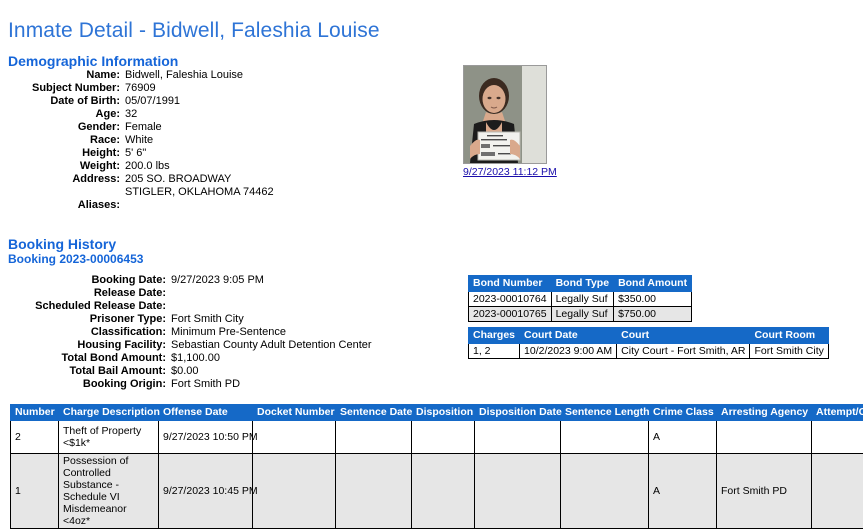  What do you see at coordinates (137, 205) in the screenshot?
I see `demographic-field-row: Aliases:` at bounding box center [137, 205].